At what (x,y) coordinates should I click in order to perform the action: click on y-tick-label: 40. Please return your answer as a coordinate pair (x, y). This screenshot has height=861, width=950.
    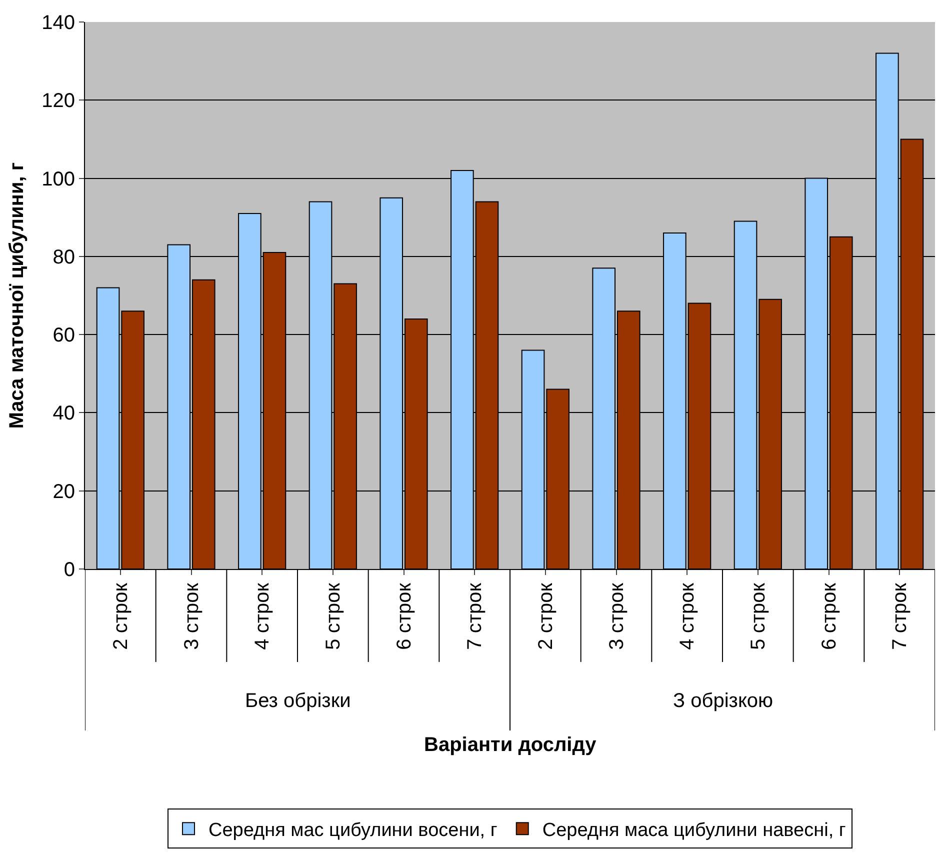
    Looking at the image, I should click on (63, 413).